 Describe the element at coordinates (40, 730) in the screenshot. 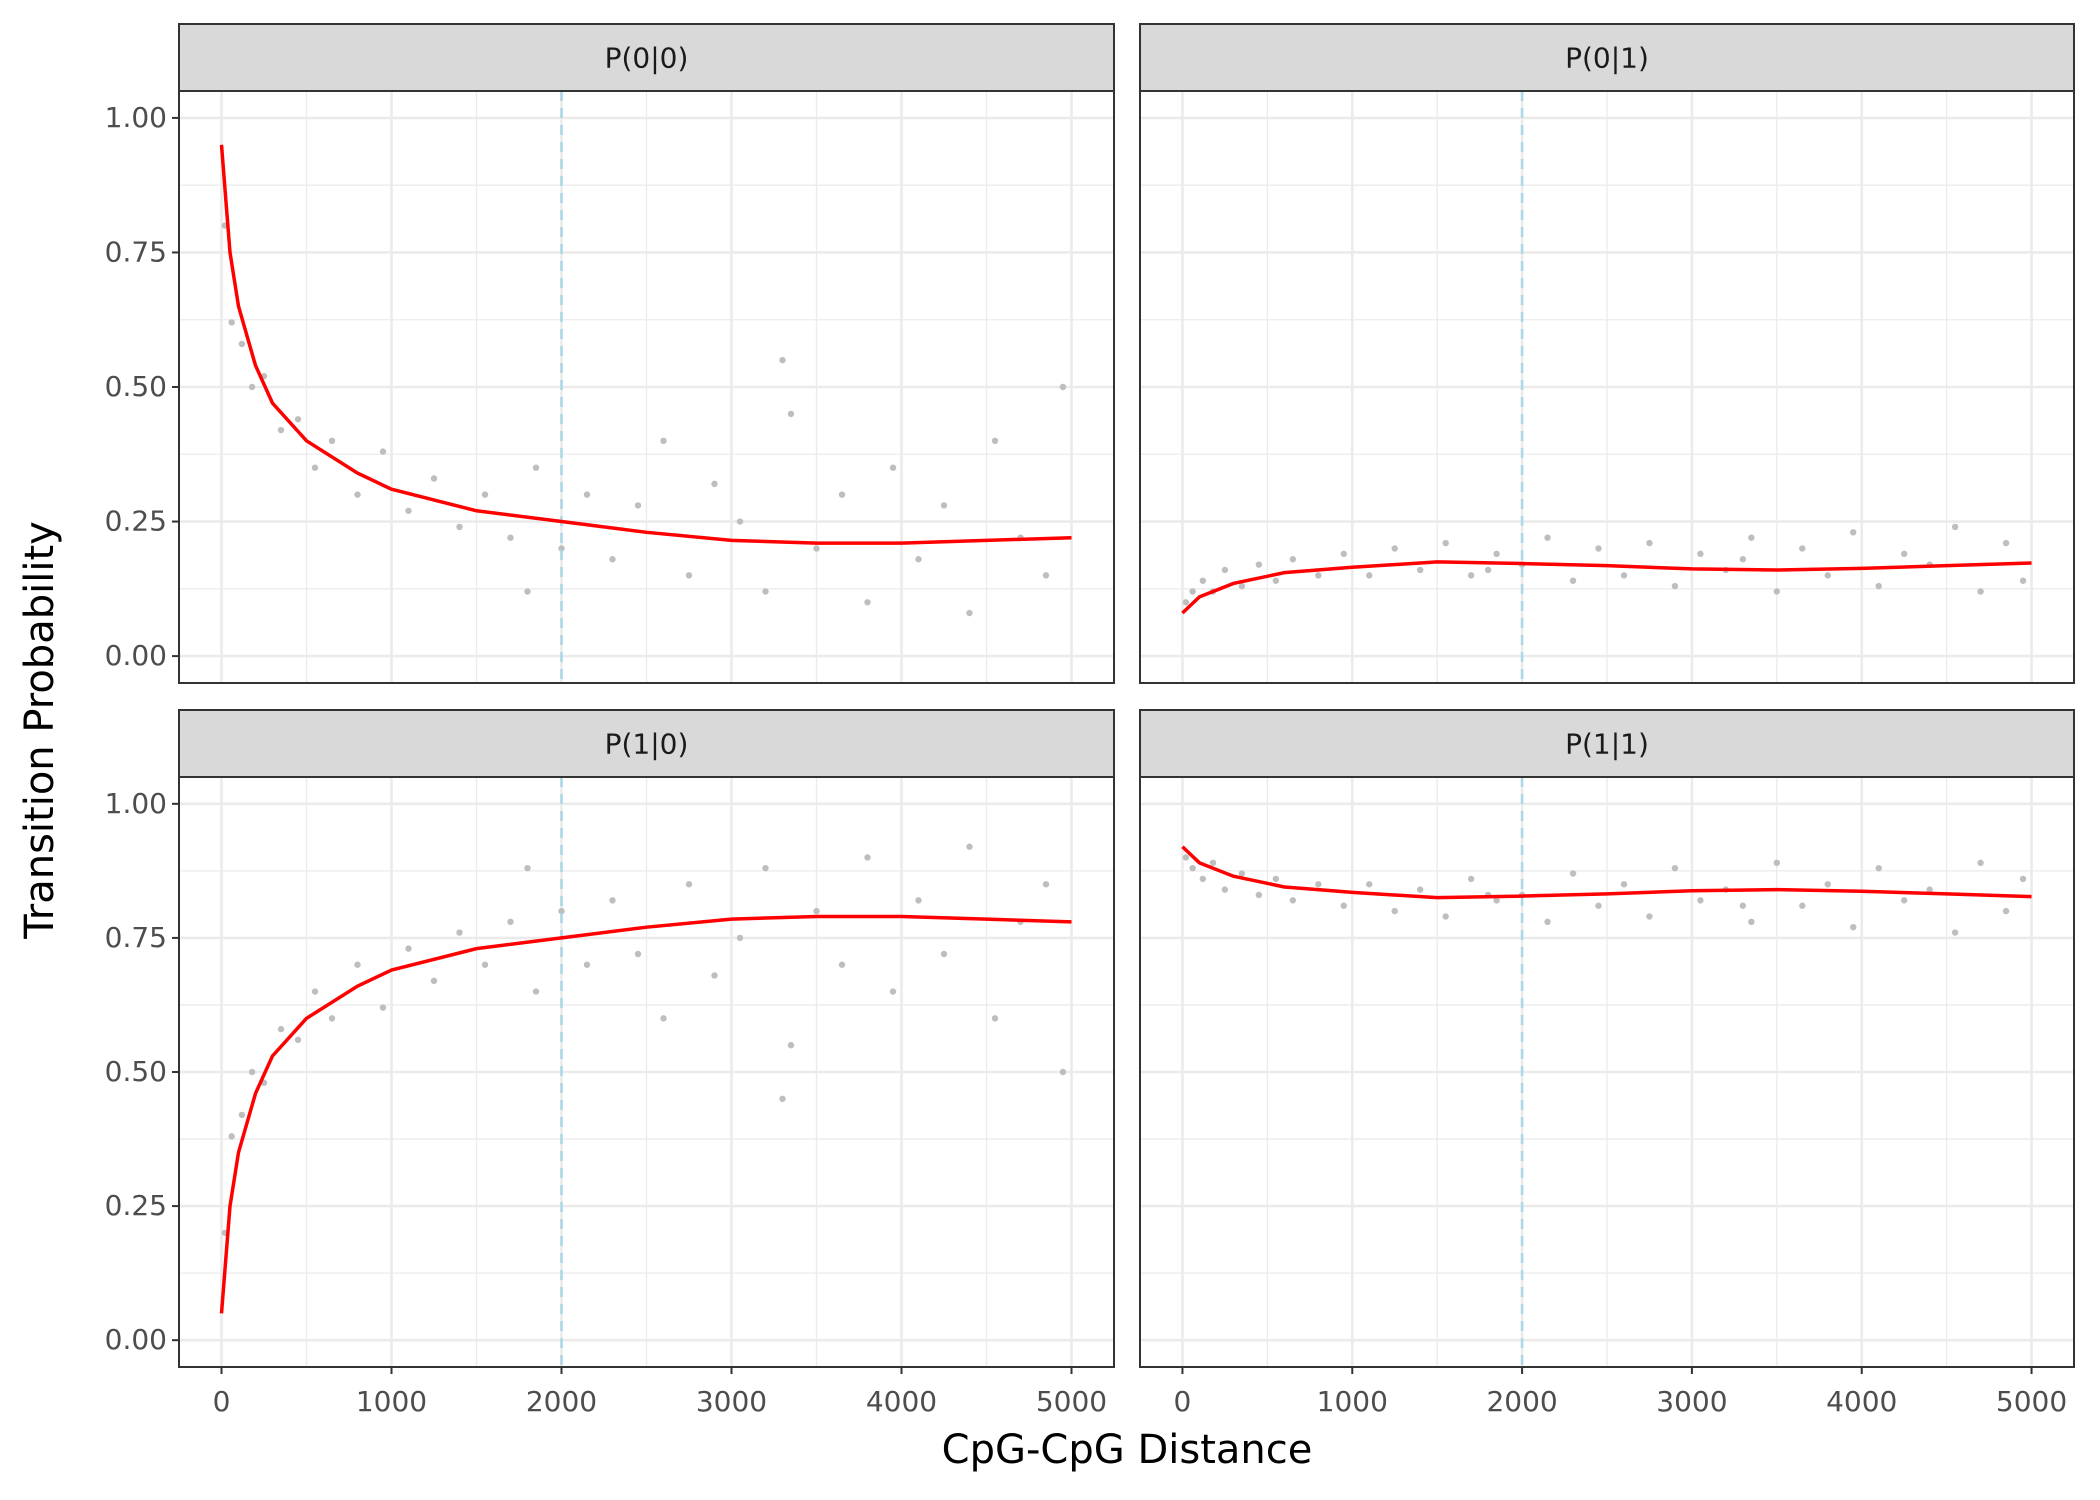

I see `y-axis-title: Transition Probability` at that location.